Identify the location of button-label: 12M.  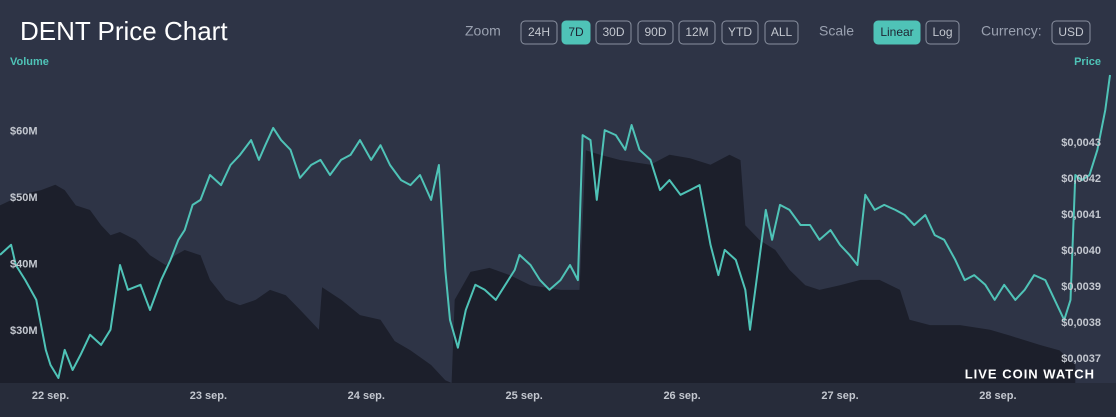
(696, 32).